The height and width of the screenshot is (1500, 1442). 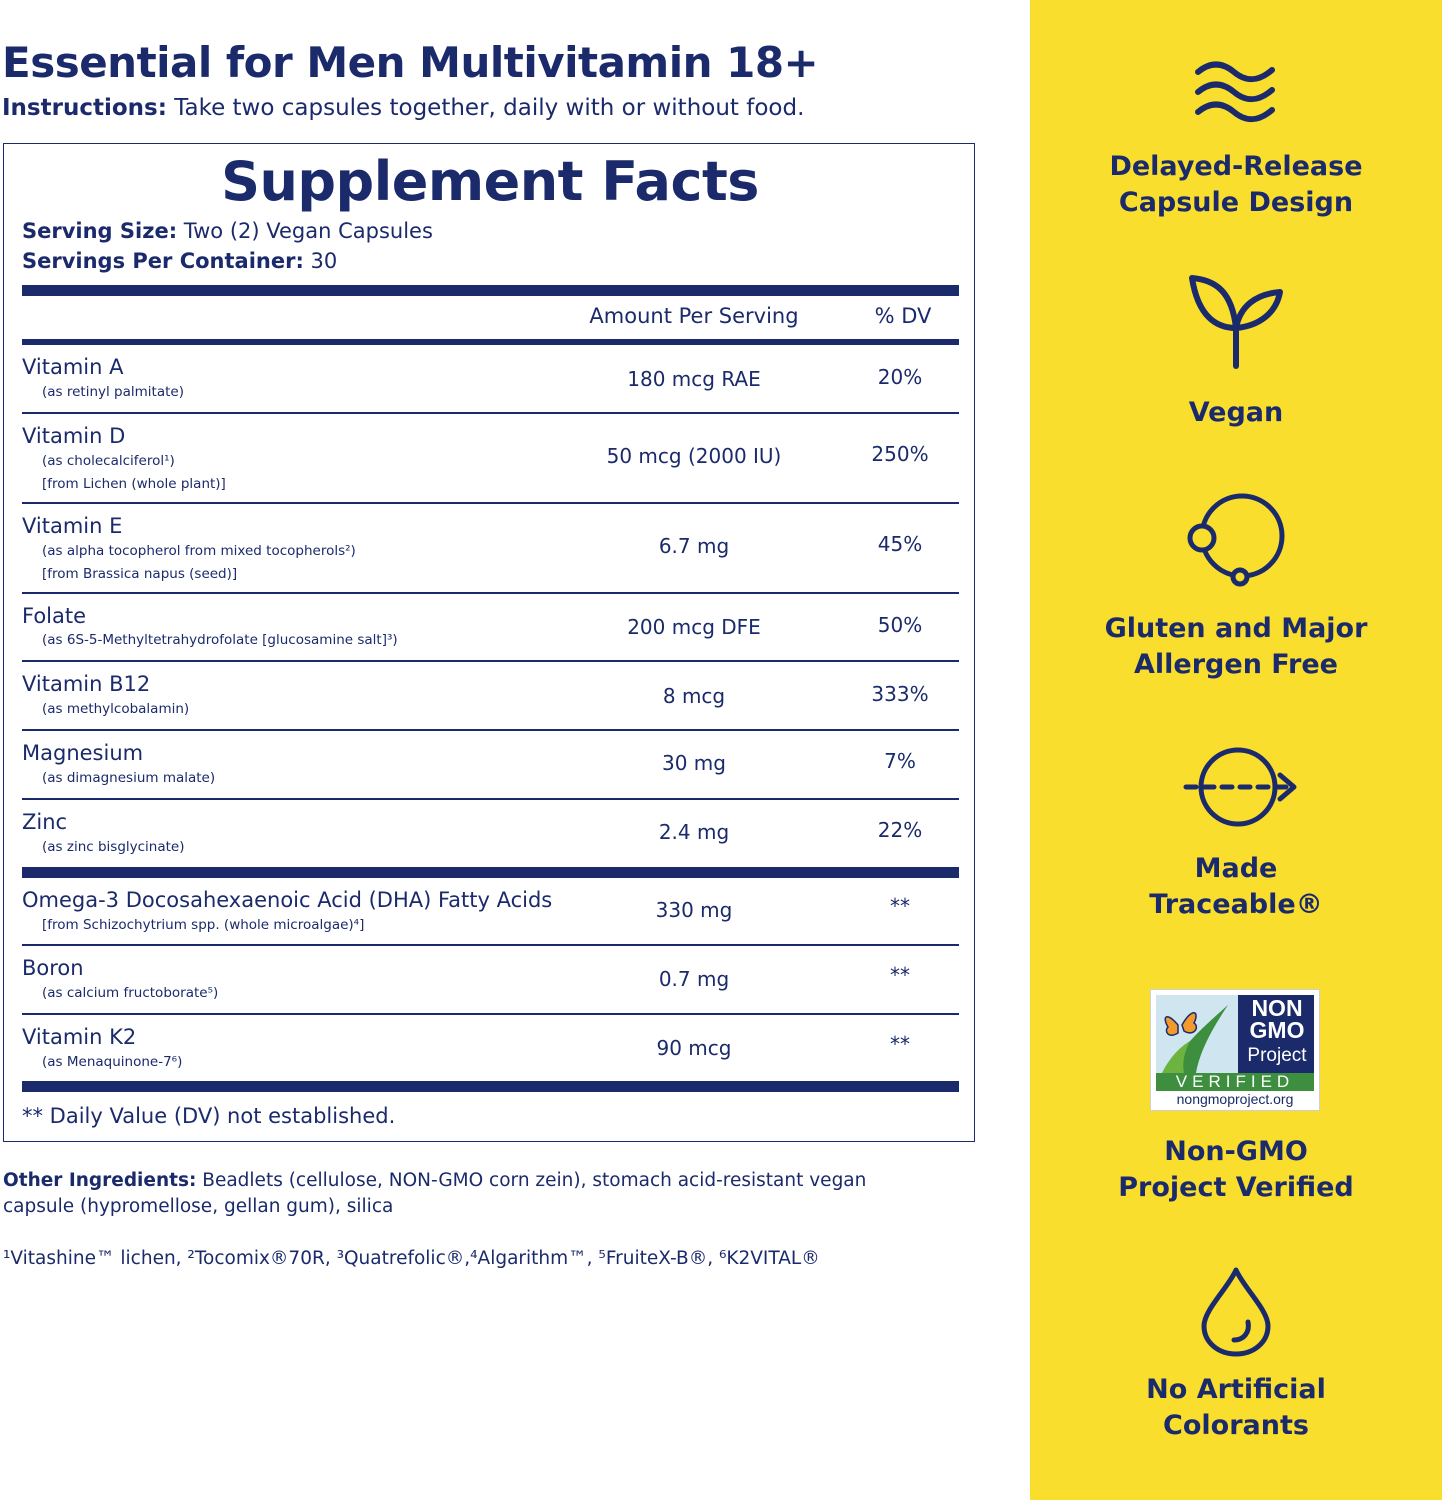 I want to click on servings-per-container-value: 30, so click(x=324, y=261).